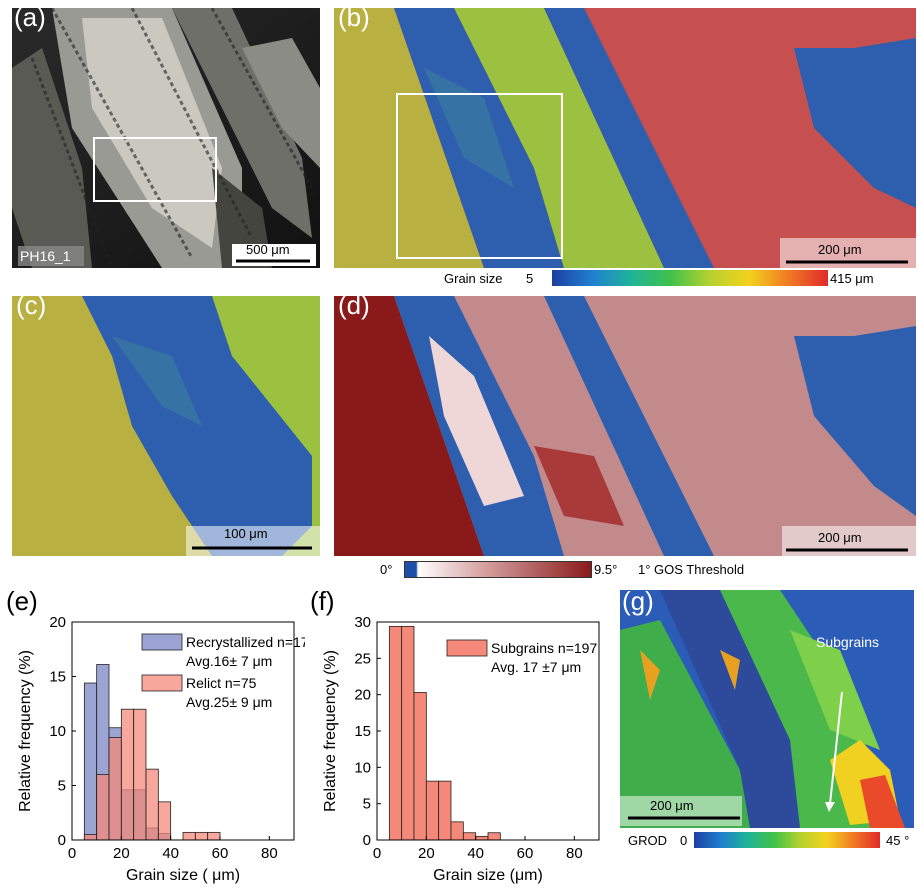 This screenshot has width=919, height=892. I want to click on legend-series-name: Subgrains n=197, so click(544, 648).